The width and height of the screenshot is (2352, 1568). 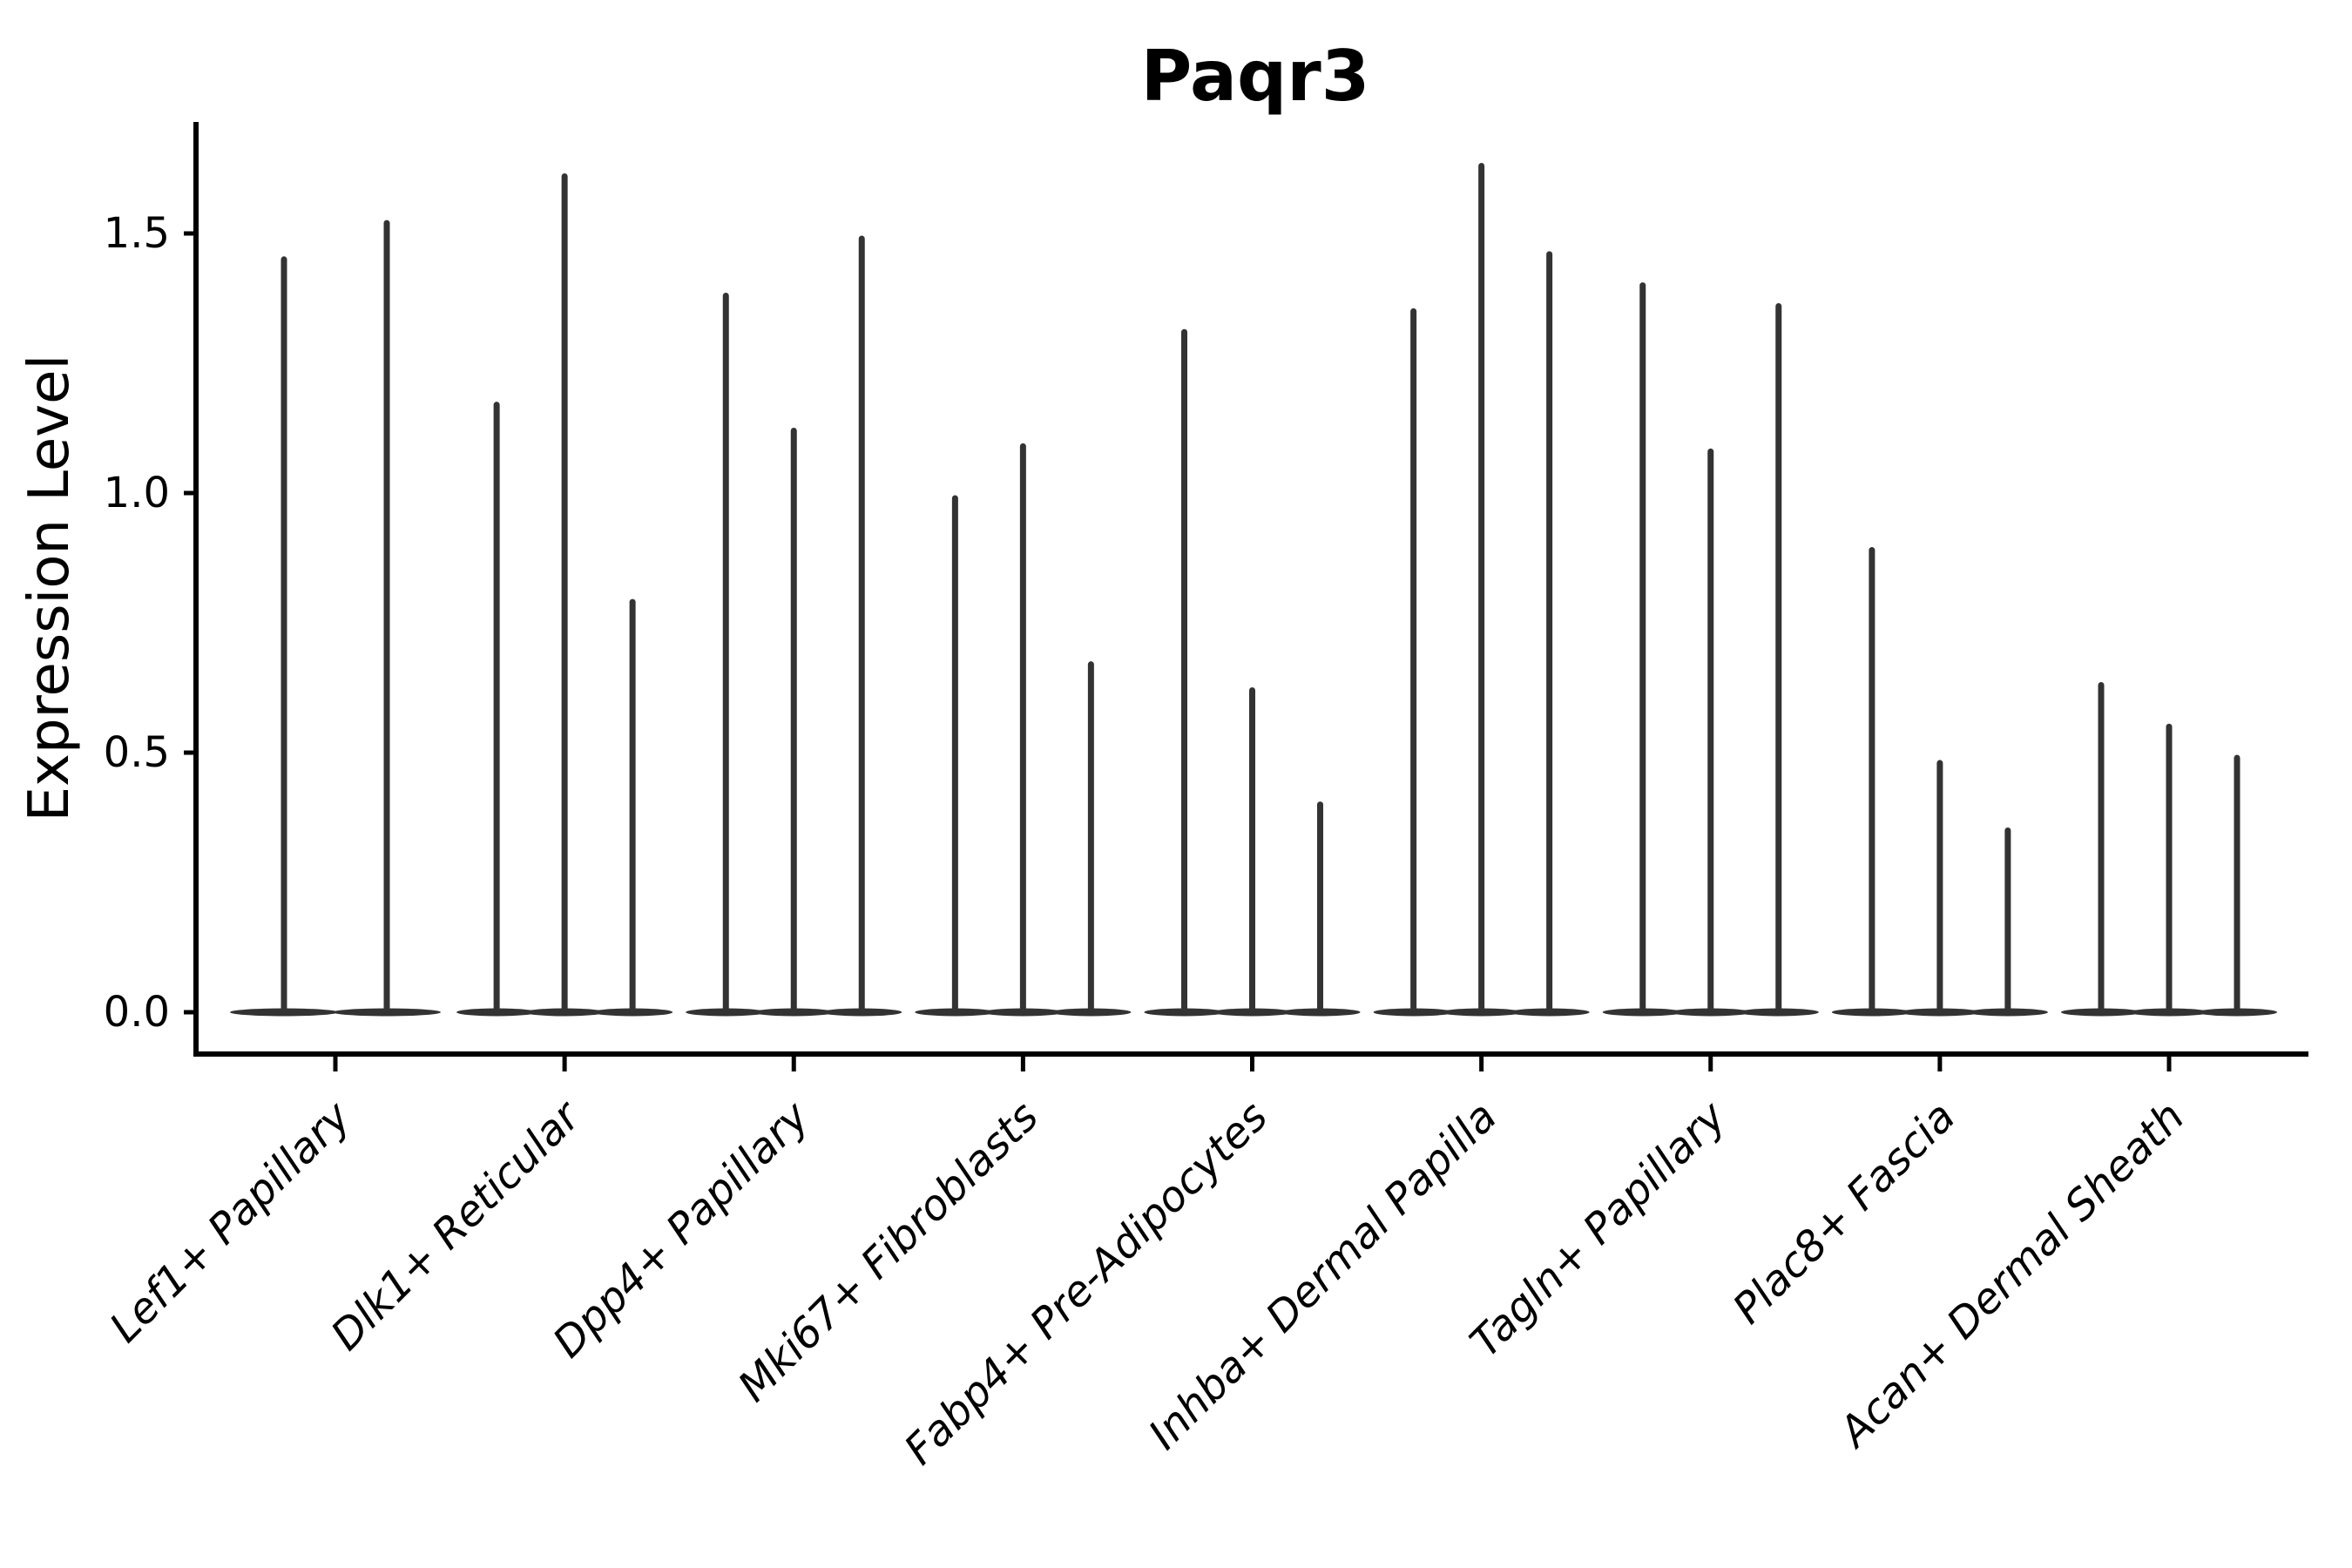 I want to click on x-tick-label: Tagln+ Papillary, so click(x=1598, y=1230).